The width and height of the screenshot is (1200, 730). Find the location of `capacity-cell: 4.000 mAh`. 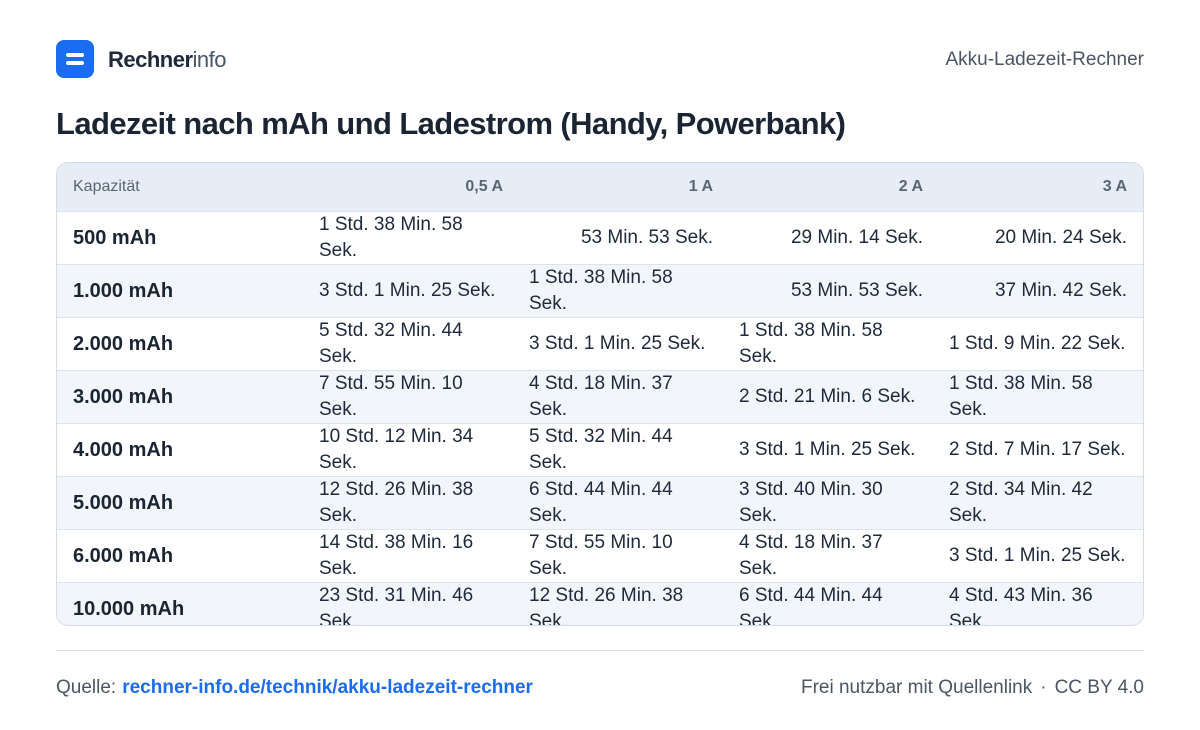

capacity-cell: 4.000 mAh is located at coordinates (123, 449).